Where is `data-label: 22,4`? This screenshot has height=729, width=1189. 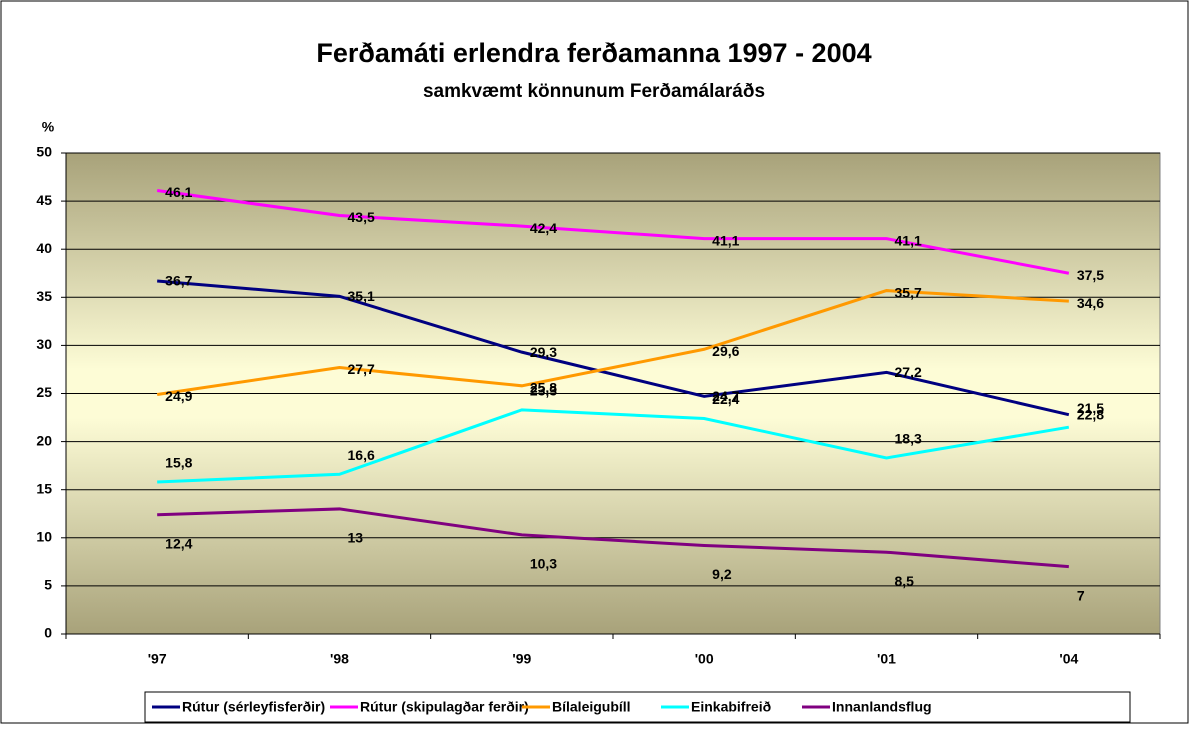
data-label: 22,4 is located at coordinates (725, 399).